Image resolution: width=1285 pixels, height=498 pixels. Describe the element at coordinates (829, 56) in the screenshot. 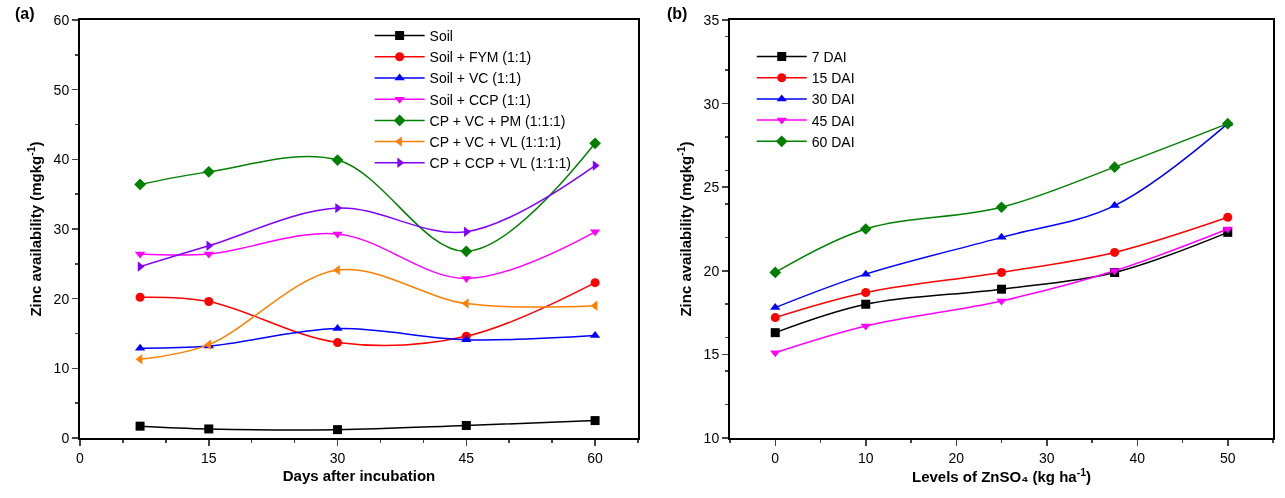

I see `legend-label: 7 DAI` at that location.